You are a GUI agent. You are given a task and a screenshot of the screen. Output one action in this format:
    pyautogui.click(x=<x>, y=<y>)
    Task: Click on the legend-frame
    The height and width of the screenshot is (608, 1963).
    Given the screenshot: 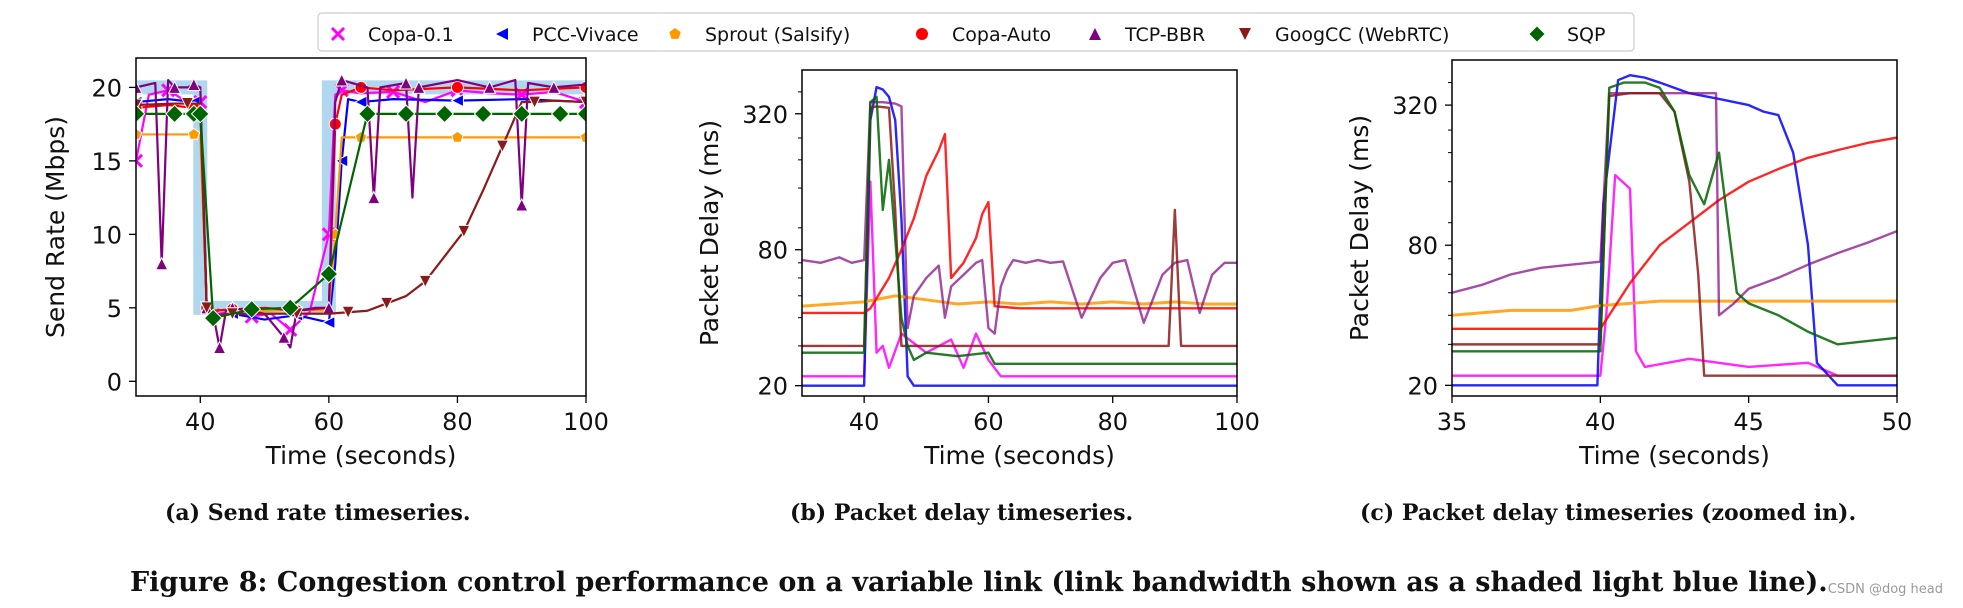 What is the action you would take?
    pyautogui.click(x=976, y=32)
    